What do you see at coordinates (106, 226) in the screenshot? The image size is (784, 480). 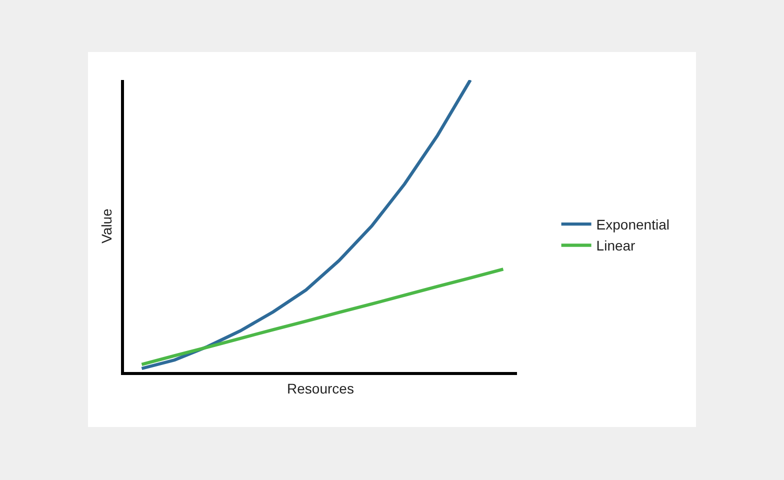 I see `y-axis-title: Value` at bounding box center [106, 226].